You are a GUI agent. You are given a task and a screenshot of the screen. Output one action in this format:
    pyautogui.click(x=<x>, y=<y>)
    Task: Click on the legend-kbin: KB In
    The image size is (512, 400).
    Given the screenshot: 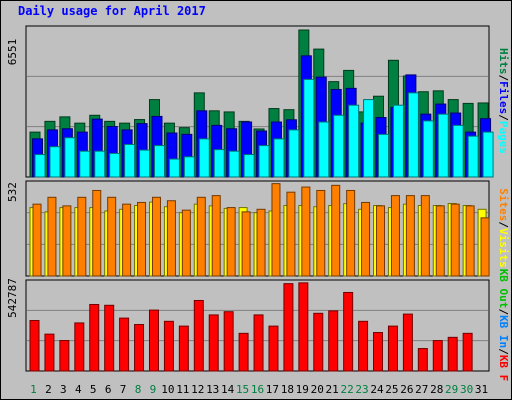 What is the action you would take?
    pyautogui.click(x=503, y=331)
    